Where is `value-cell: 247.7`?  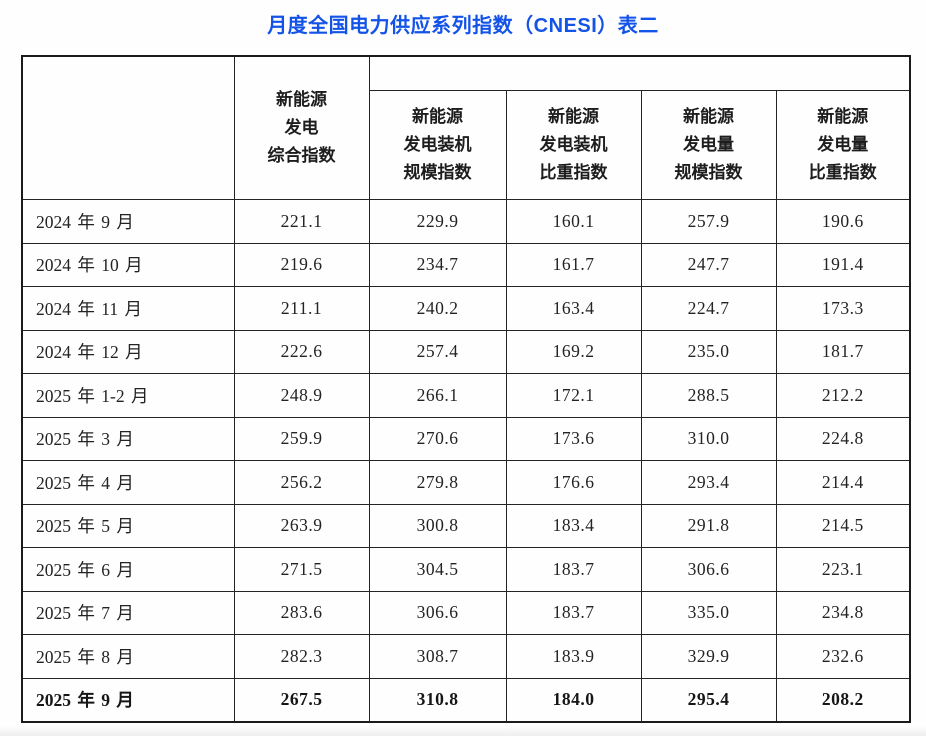 value-cell: 247.7 is located at coordinates (708, 264).